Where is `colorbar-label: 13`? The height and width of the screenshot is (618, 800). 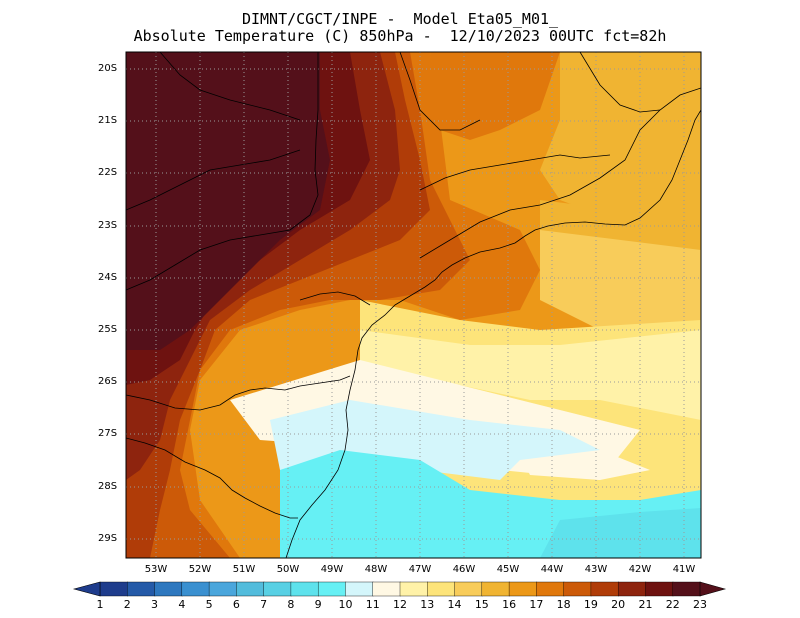 colorbar-label: 13 is located at coordinates (427, 604).